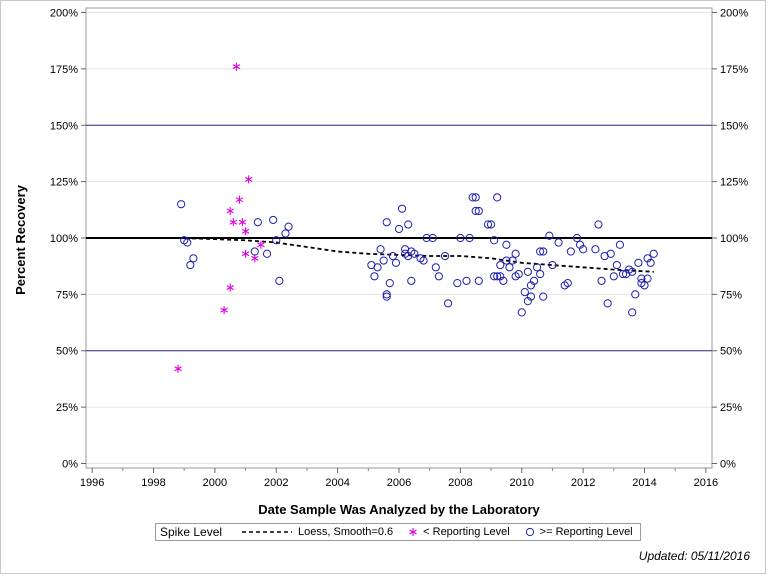 This screenshot has height=576, width=768. Describe the element at coordinates (734, 70) in the screenshot. I see `y-tick-label-right: 175%` at that location.